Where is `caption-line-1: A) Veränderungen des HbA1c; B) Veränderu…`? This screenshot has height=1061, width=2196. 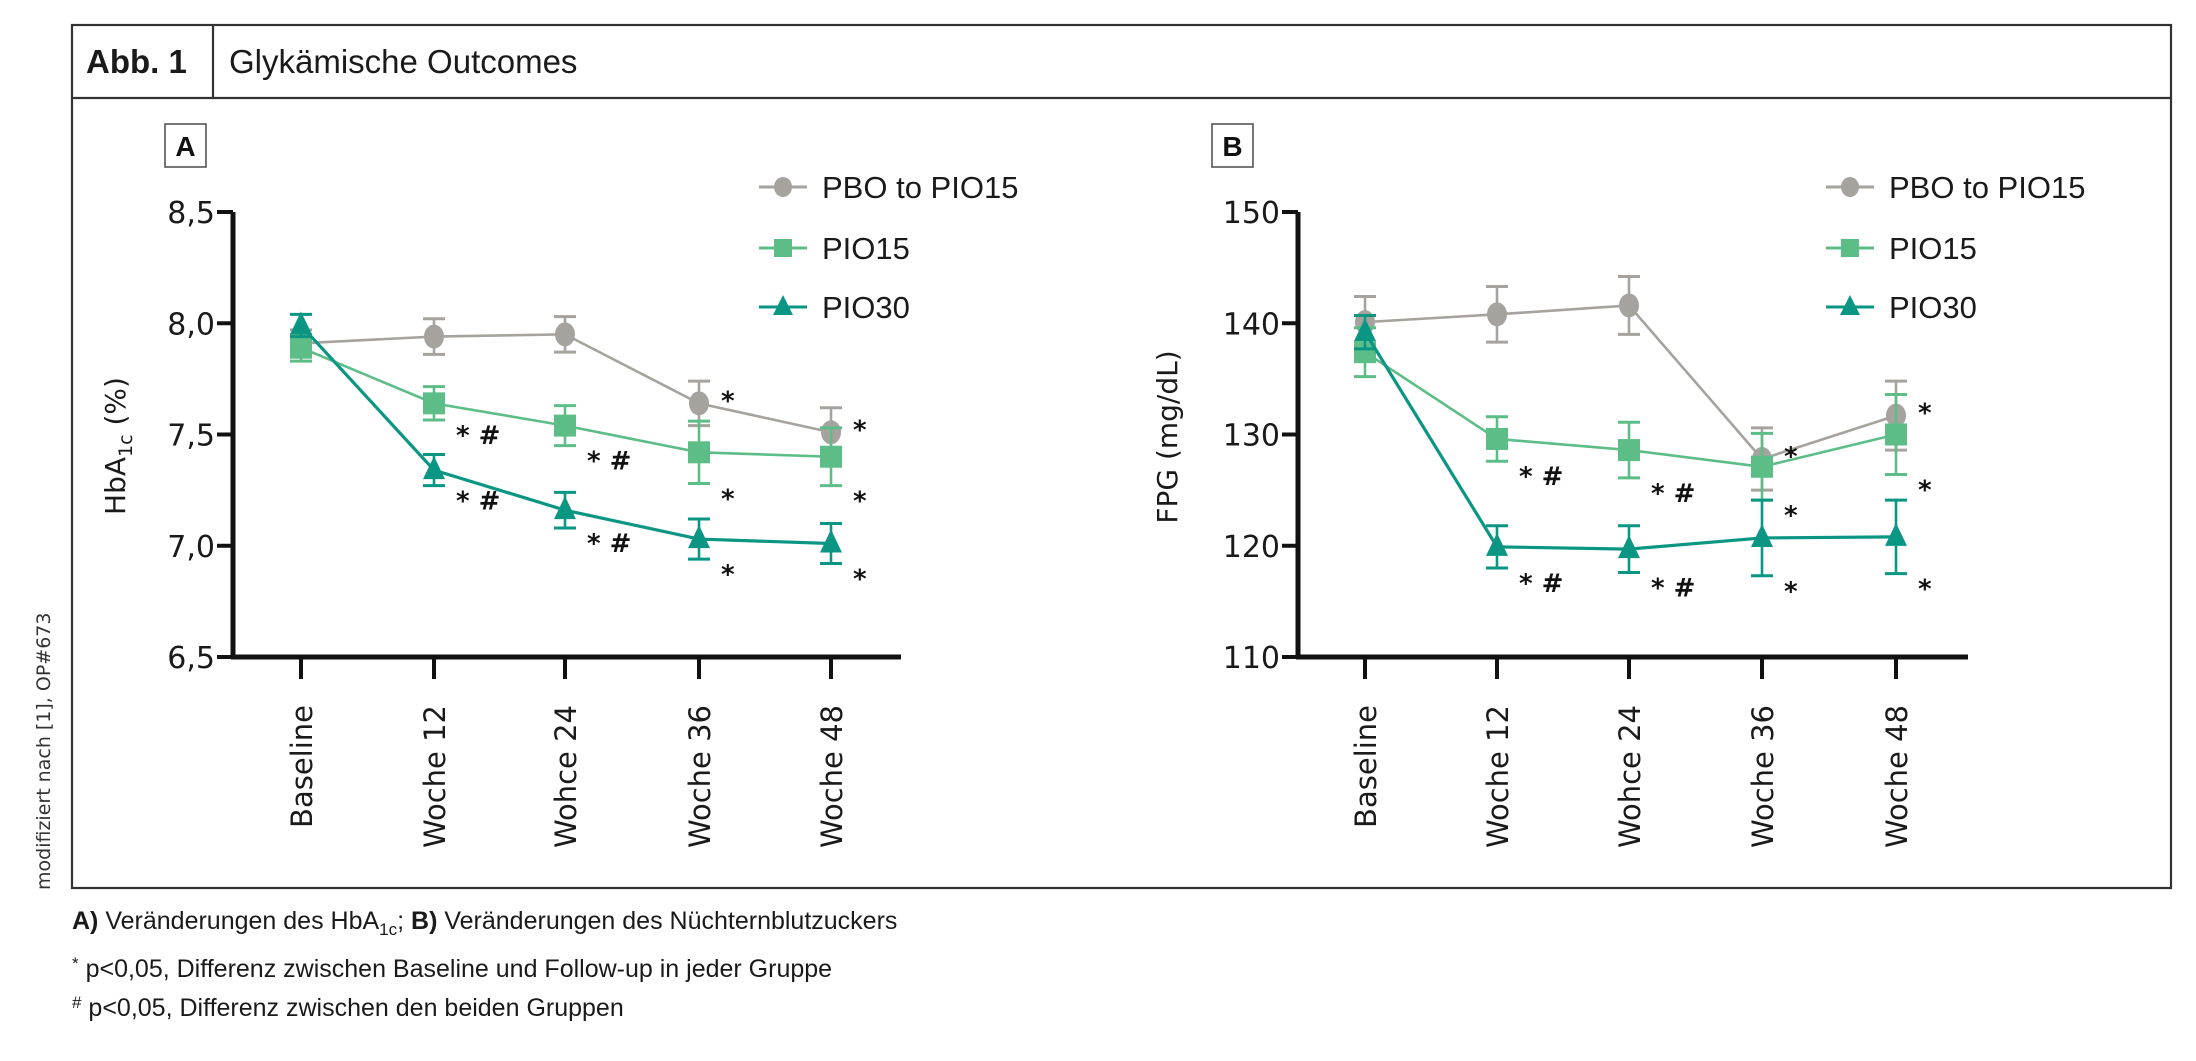
caption-line-1: A) Veränderungen des HbA1c; B) Veränderu… is located at coordinates (484, 923).